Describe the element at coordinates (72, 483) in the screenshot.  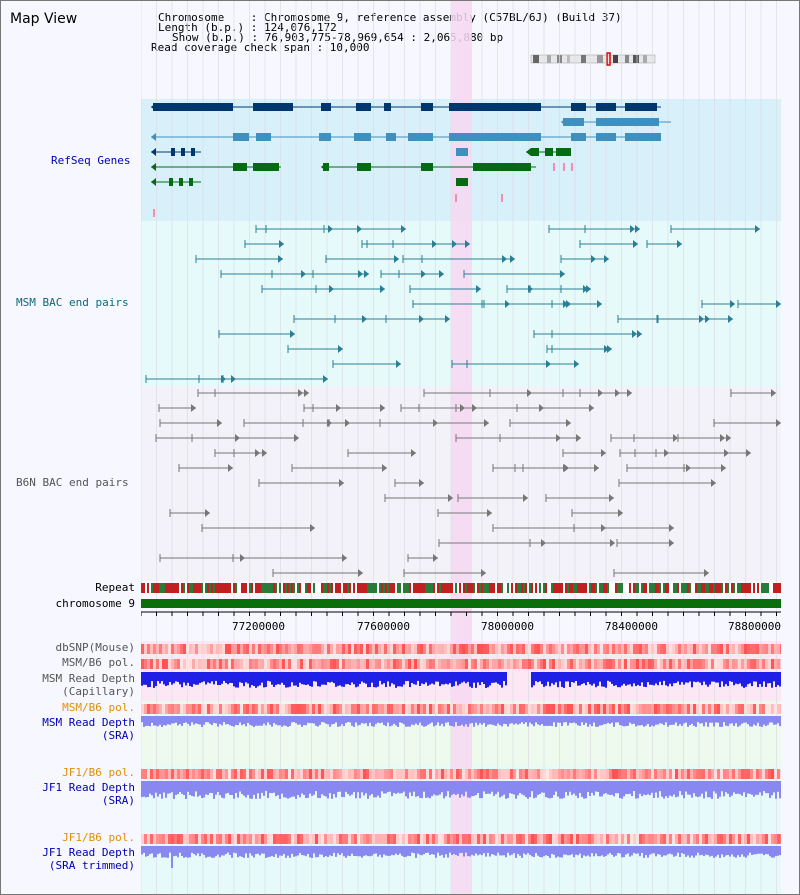
I see `label-b6n-bac: B6N BAC end pairs` at that location.